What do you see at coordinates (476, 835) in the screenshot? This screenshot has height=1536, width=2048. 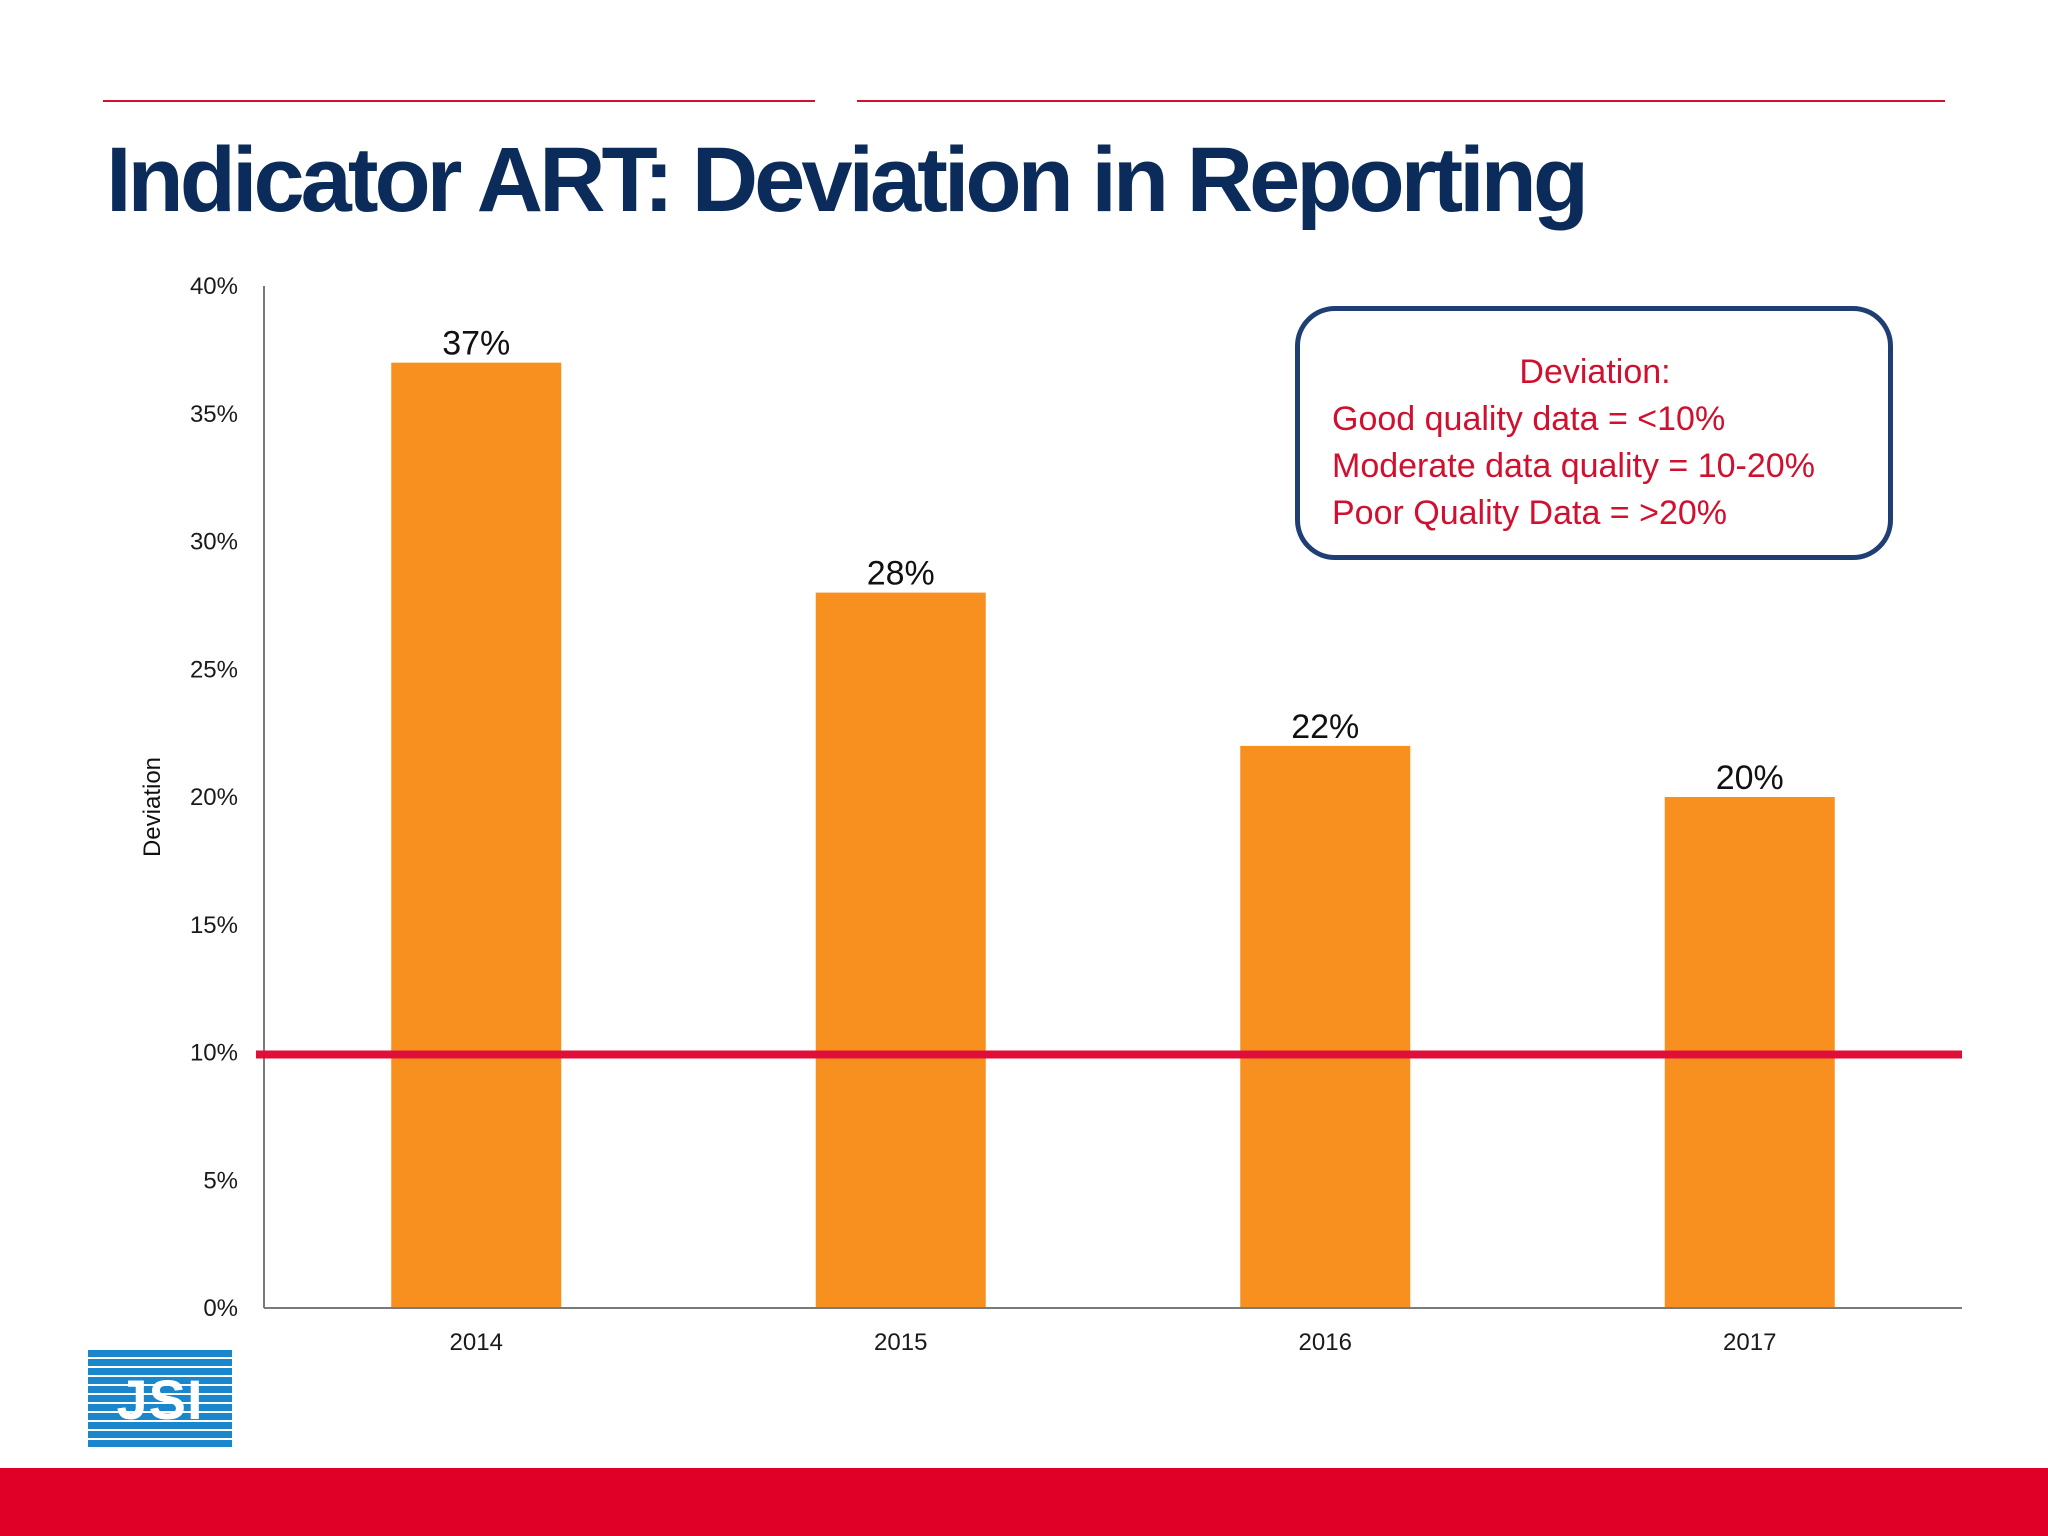 I see `bar-2014` at bounding box center [476, 835].